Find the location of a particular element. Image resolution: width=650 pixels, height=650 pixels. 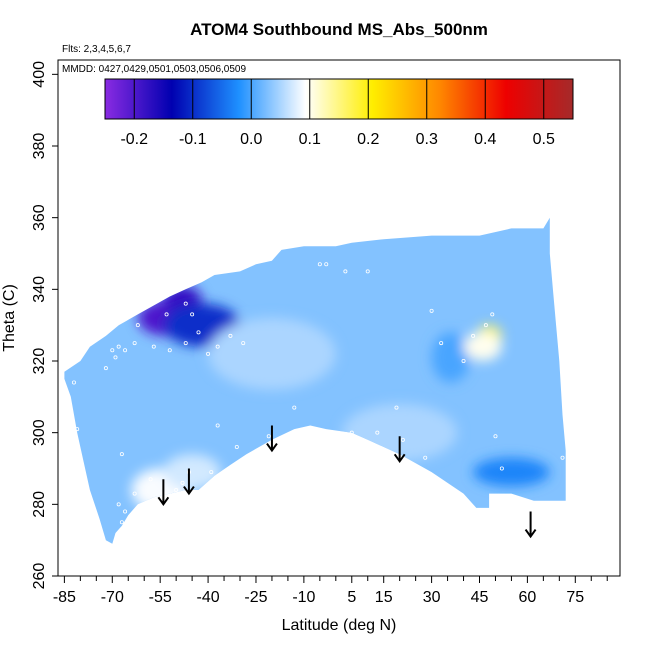

colorbar-tick-label: -0.1 is located at coordinates (193, 139).